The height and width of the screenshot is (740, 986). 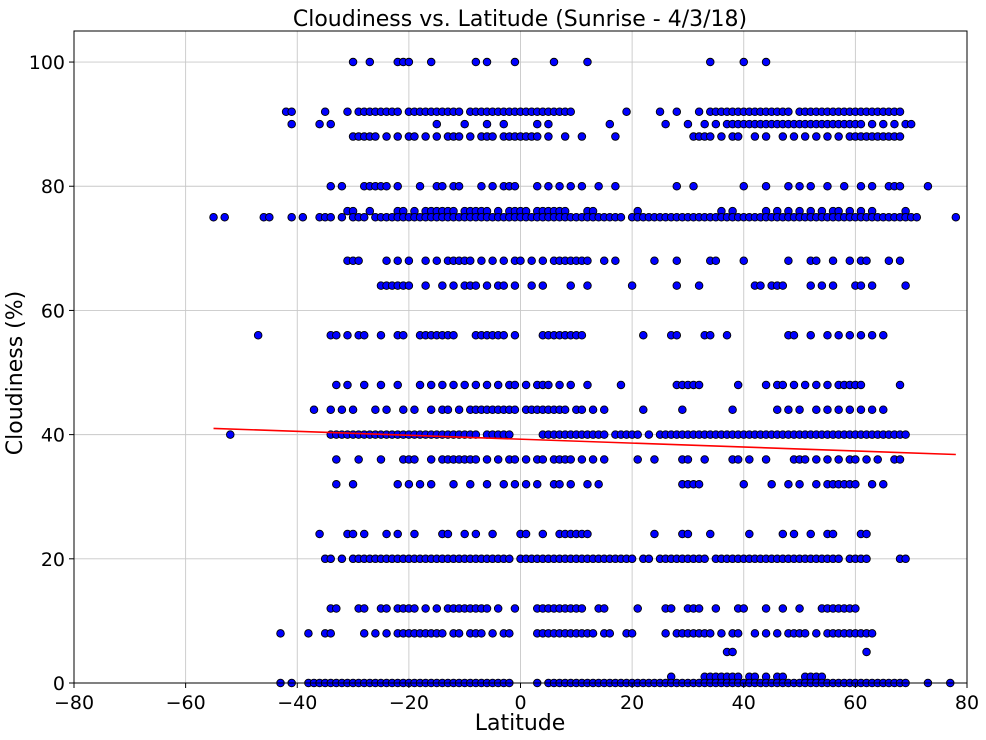 What do you see at coordinates (59, 684) in the screenshot?
I see `y-tick-label: 0` at bounding box center [59, 684].